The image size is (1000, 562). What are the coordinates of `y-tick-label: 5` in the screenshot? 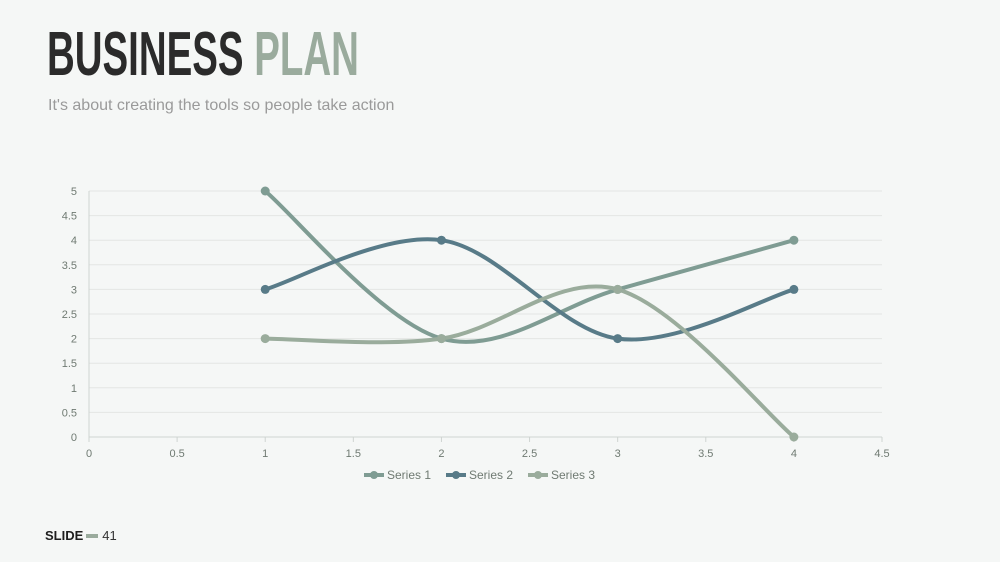 It's located at (74, 192).